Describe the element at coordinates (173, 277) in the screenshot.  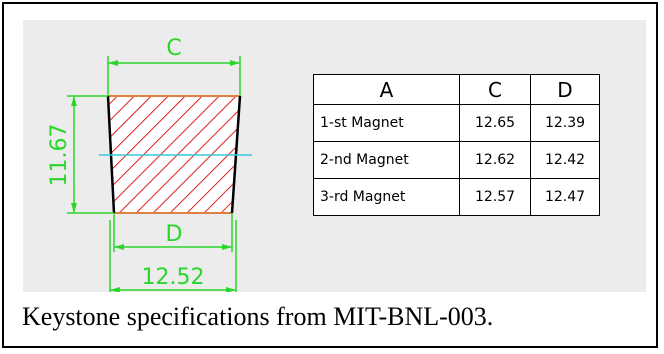
I see `dim-bottom-label: 12.52` at that location.